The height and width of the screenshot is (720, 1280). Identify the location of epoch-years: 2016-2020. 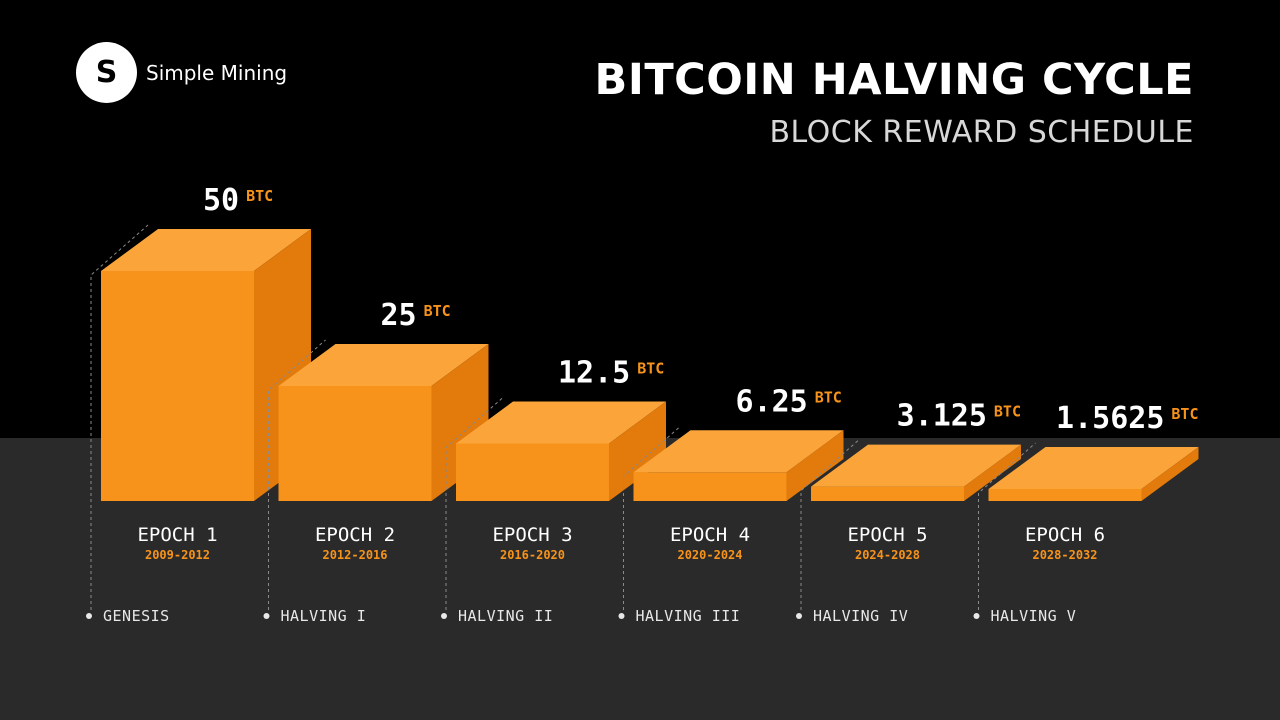
(532, 555).